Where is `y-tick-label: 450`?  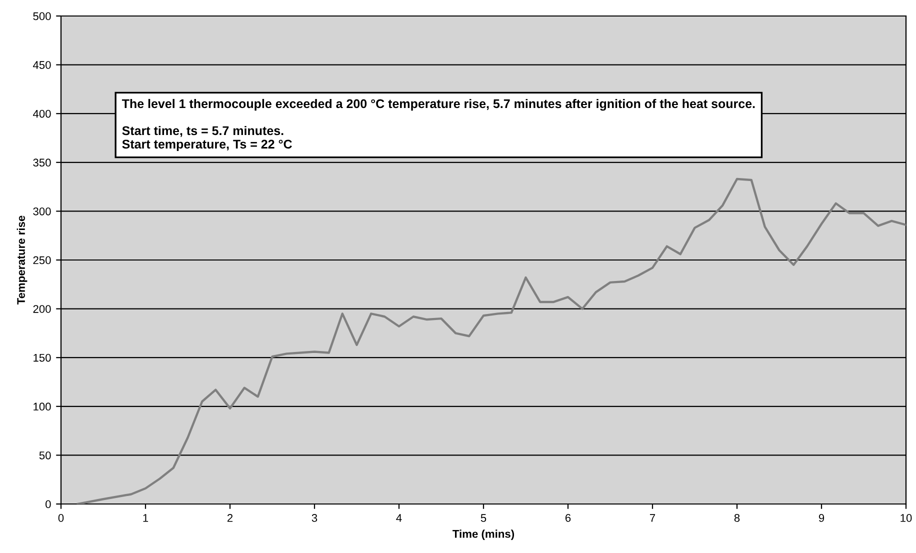 y-tick-label: 450 is located at coordinates (41, 65).